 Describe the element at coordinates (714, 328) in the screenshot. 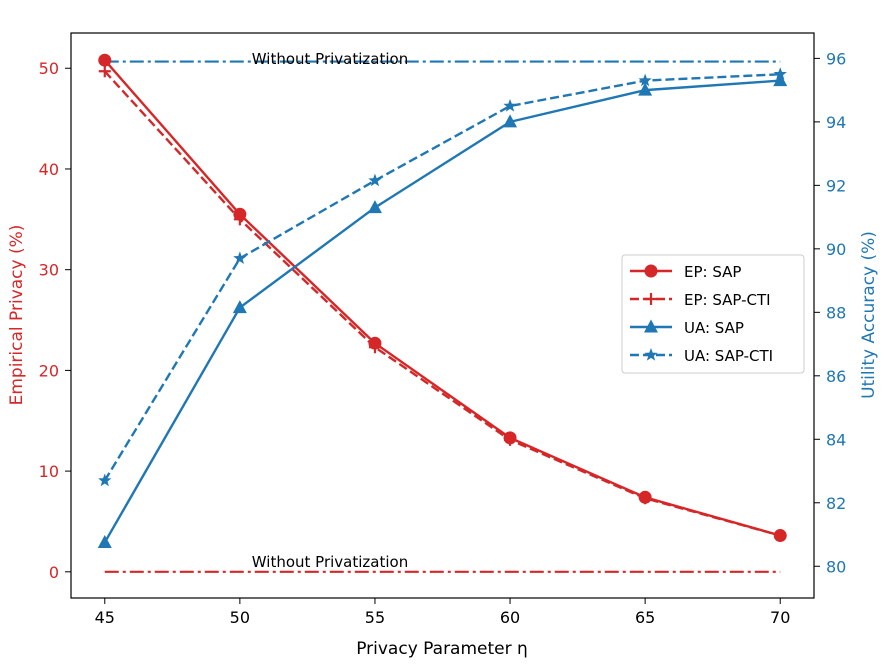

I see `legend-label-ua-sap: UA: SAP` at that location.